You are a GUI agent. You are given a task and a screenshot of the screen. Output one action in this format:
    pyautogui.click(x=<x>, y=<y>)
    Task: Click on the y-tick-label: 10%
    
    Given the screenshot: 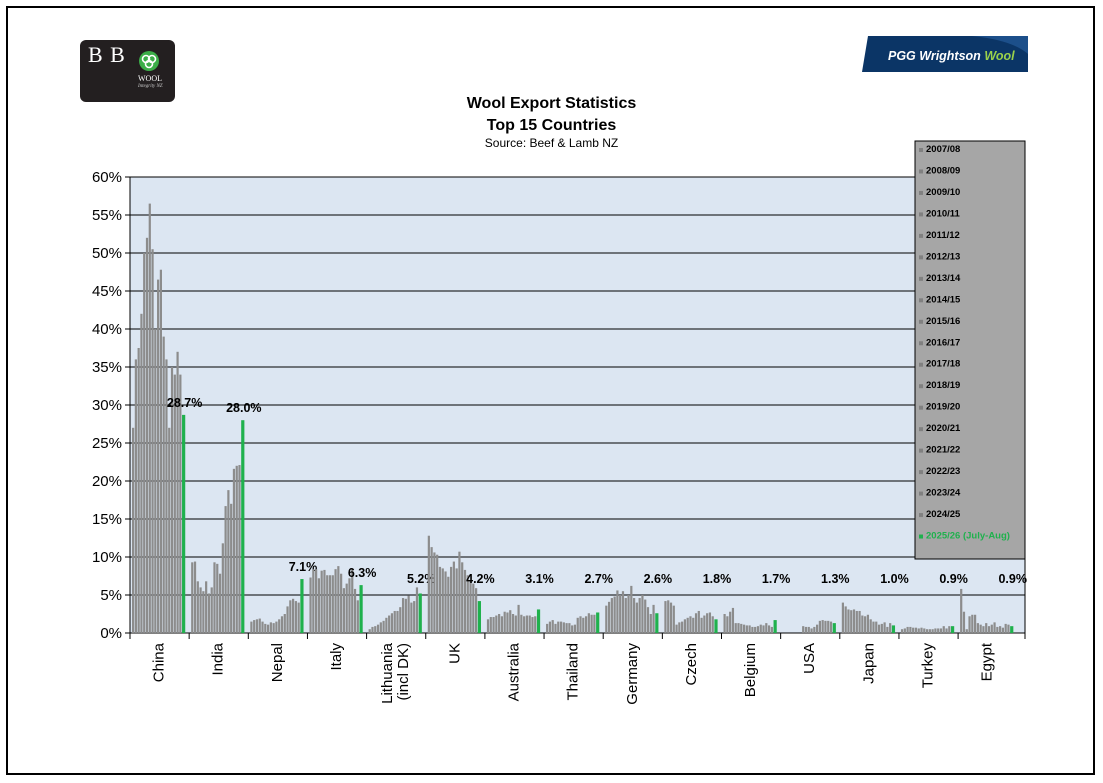 What is the action you would take?
    pyautogui.click(x=107, y=557)
    